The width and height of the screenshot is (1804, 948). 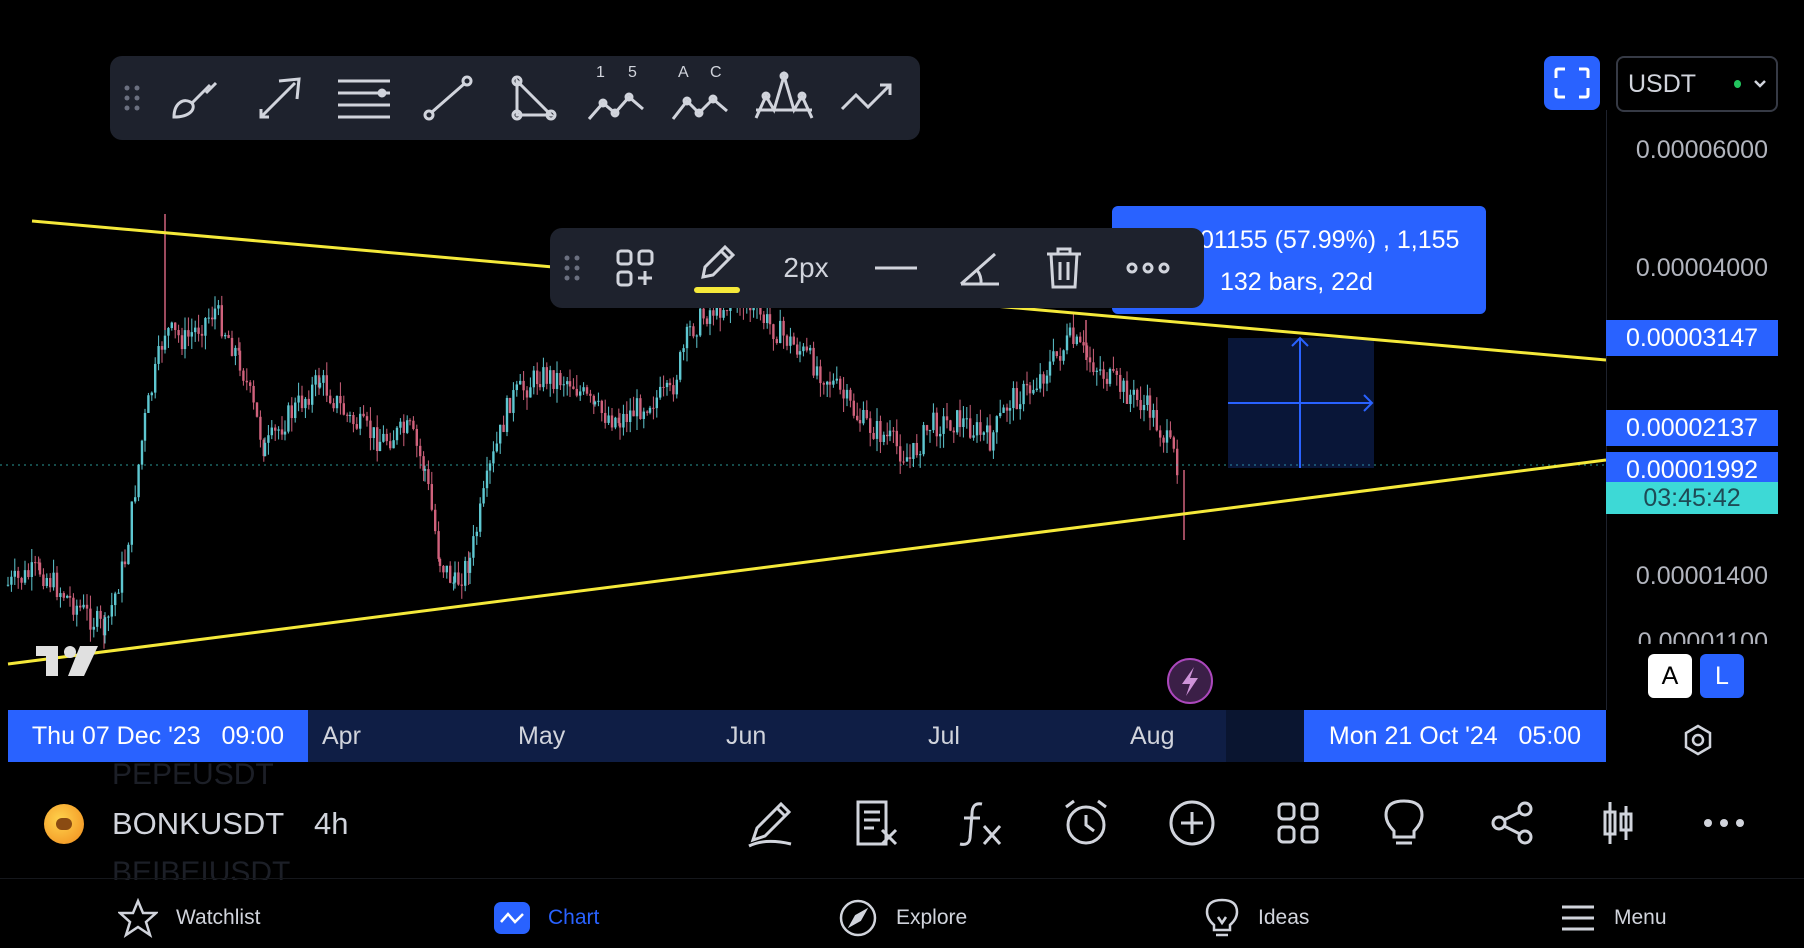 What do you see at coordinates (1512, 823) in the screenshot?
I see `share-icon` at bounding box center [1512, 823].